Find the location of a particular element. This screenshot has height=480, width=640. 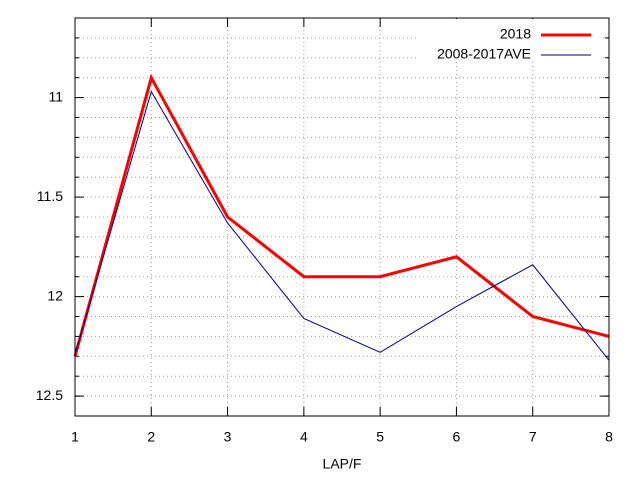

legend-label: 2018 is located at coordinates (515, 34).